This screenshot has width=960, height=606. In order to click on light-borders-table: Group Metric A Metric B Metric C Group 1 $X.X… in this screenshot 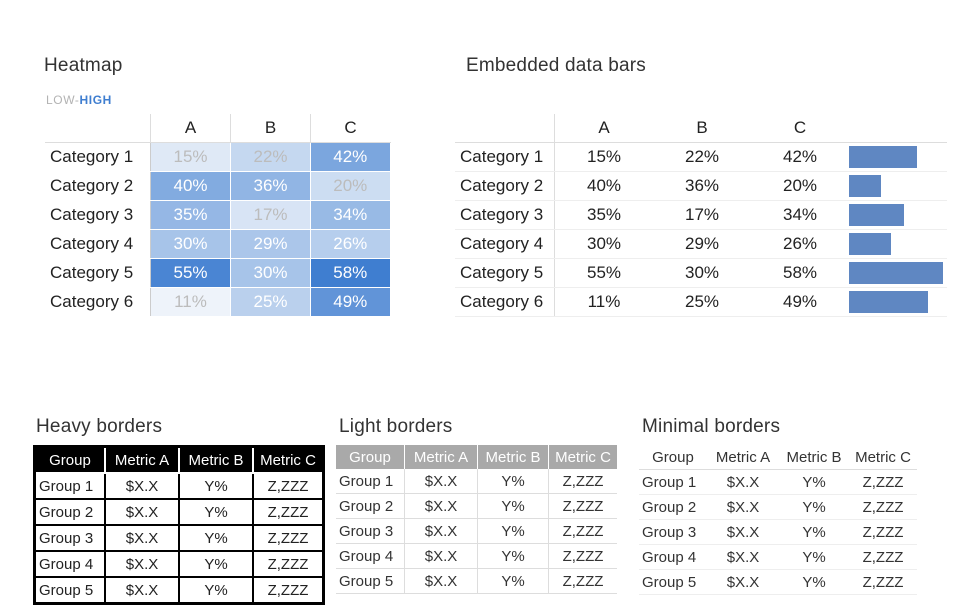, I will do `click(476, 519)`.